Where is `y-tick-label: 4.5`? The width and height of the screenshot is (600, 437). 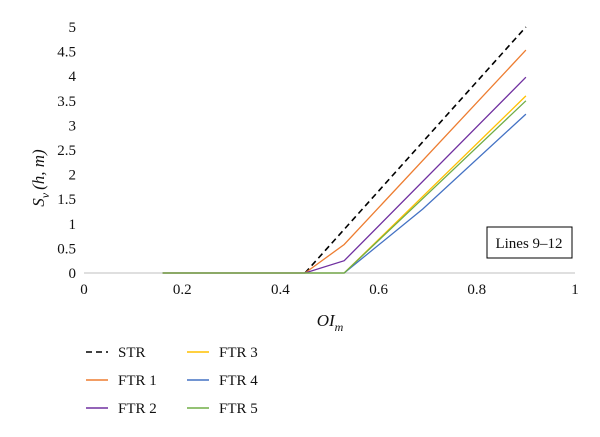
y-tick-label: 4.5 is located at coordinates (66, 53).